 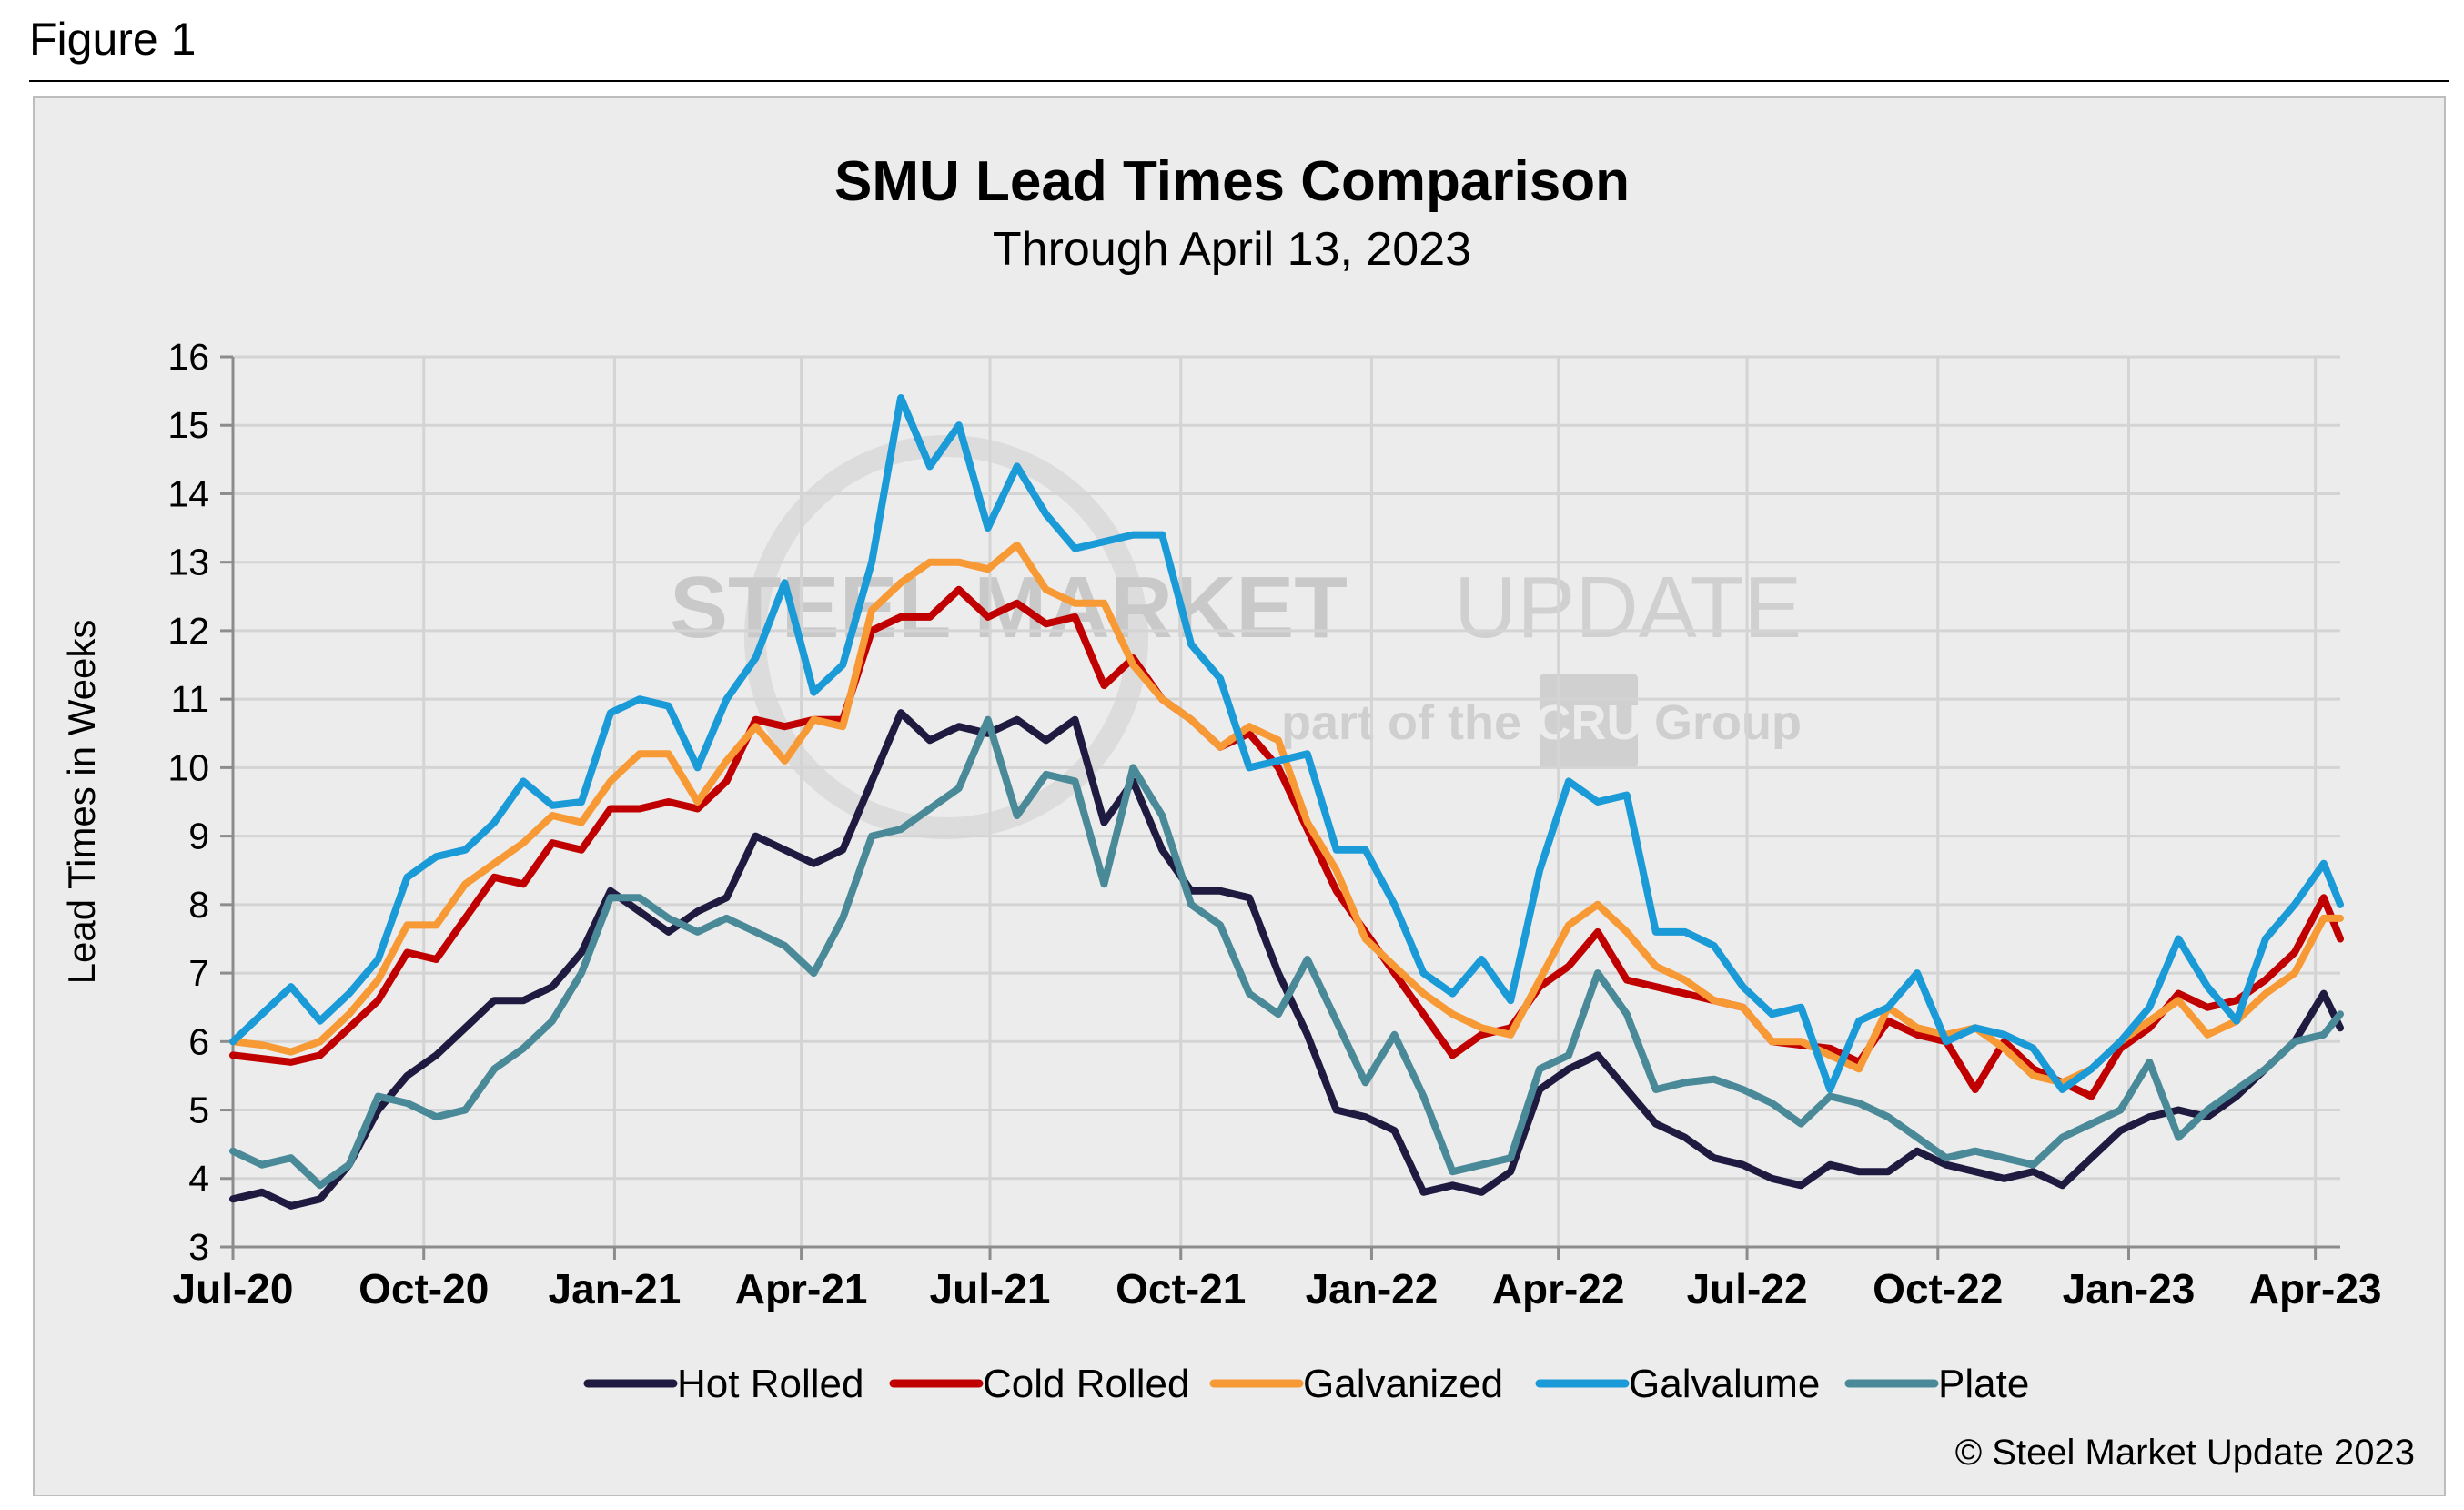 What do you see at coordinates (188, 767) in the screenshot?
I see `y-tick-label: 10` at bounding box center [188, 767].